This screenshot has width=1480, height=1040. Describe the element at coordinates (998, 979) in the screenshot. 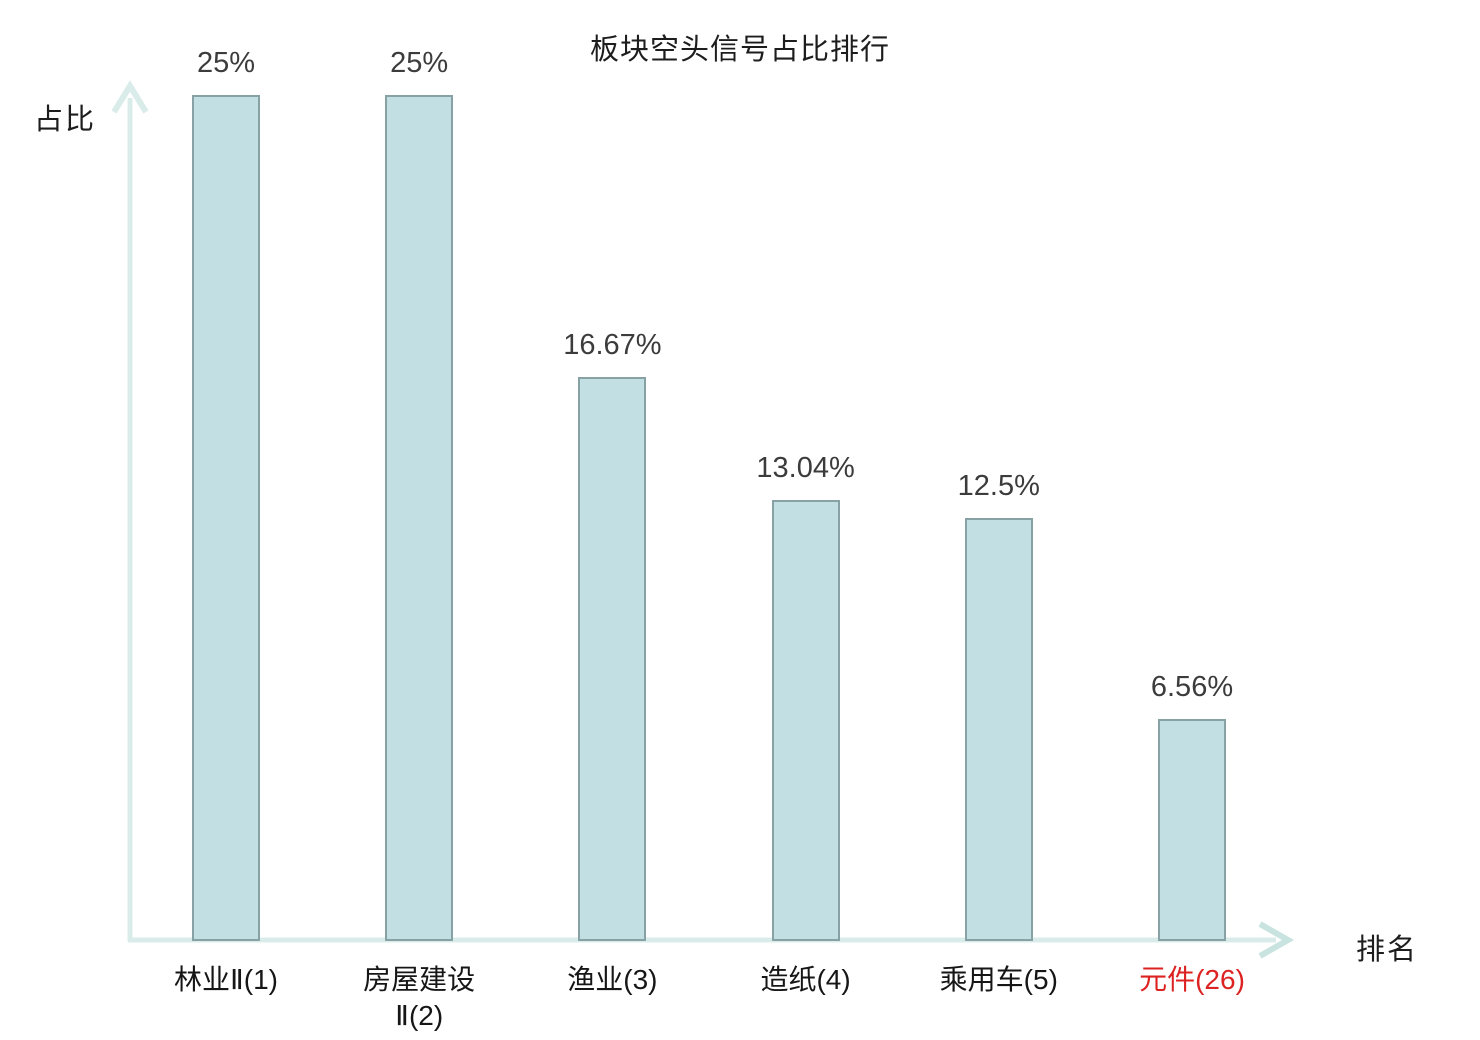

I see `bar-category-label: 乘用车(5)` at that location.